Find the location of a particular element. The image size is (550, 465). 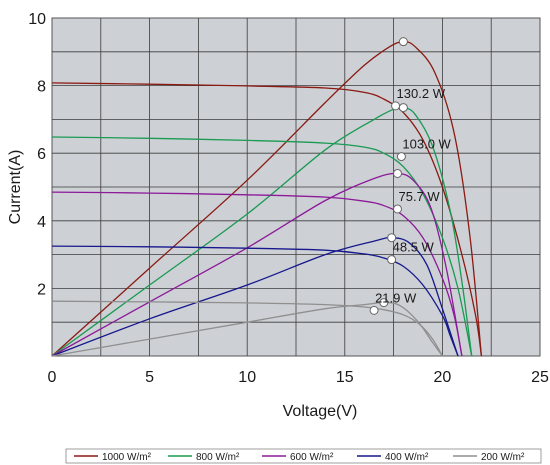

y-tick-label: 6 is located at coordinates (41, 154).